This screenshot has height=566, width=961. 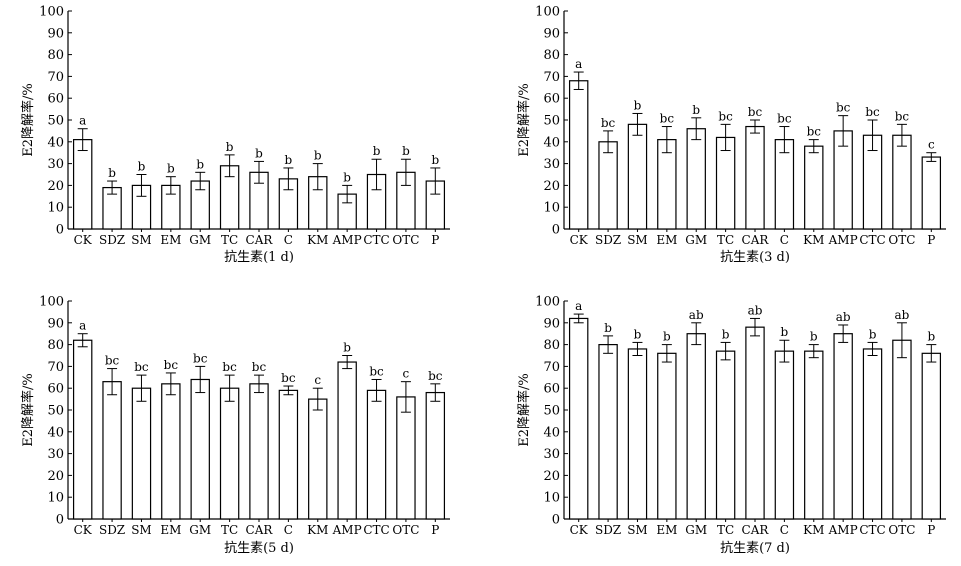 What do you see at coordinates (755, 257) in the screenshot?
I see `x-axis-label: 抗生素(3 d)` at bounding box center [755, 257].